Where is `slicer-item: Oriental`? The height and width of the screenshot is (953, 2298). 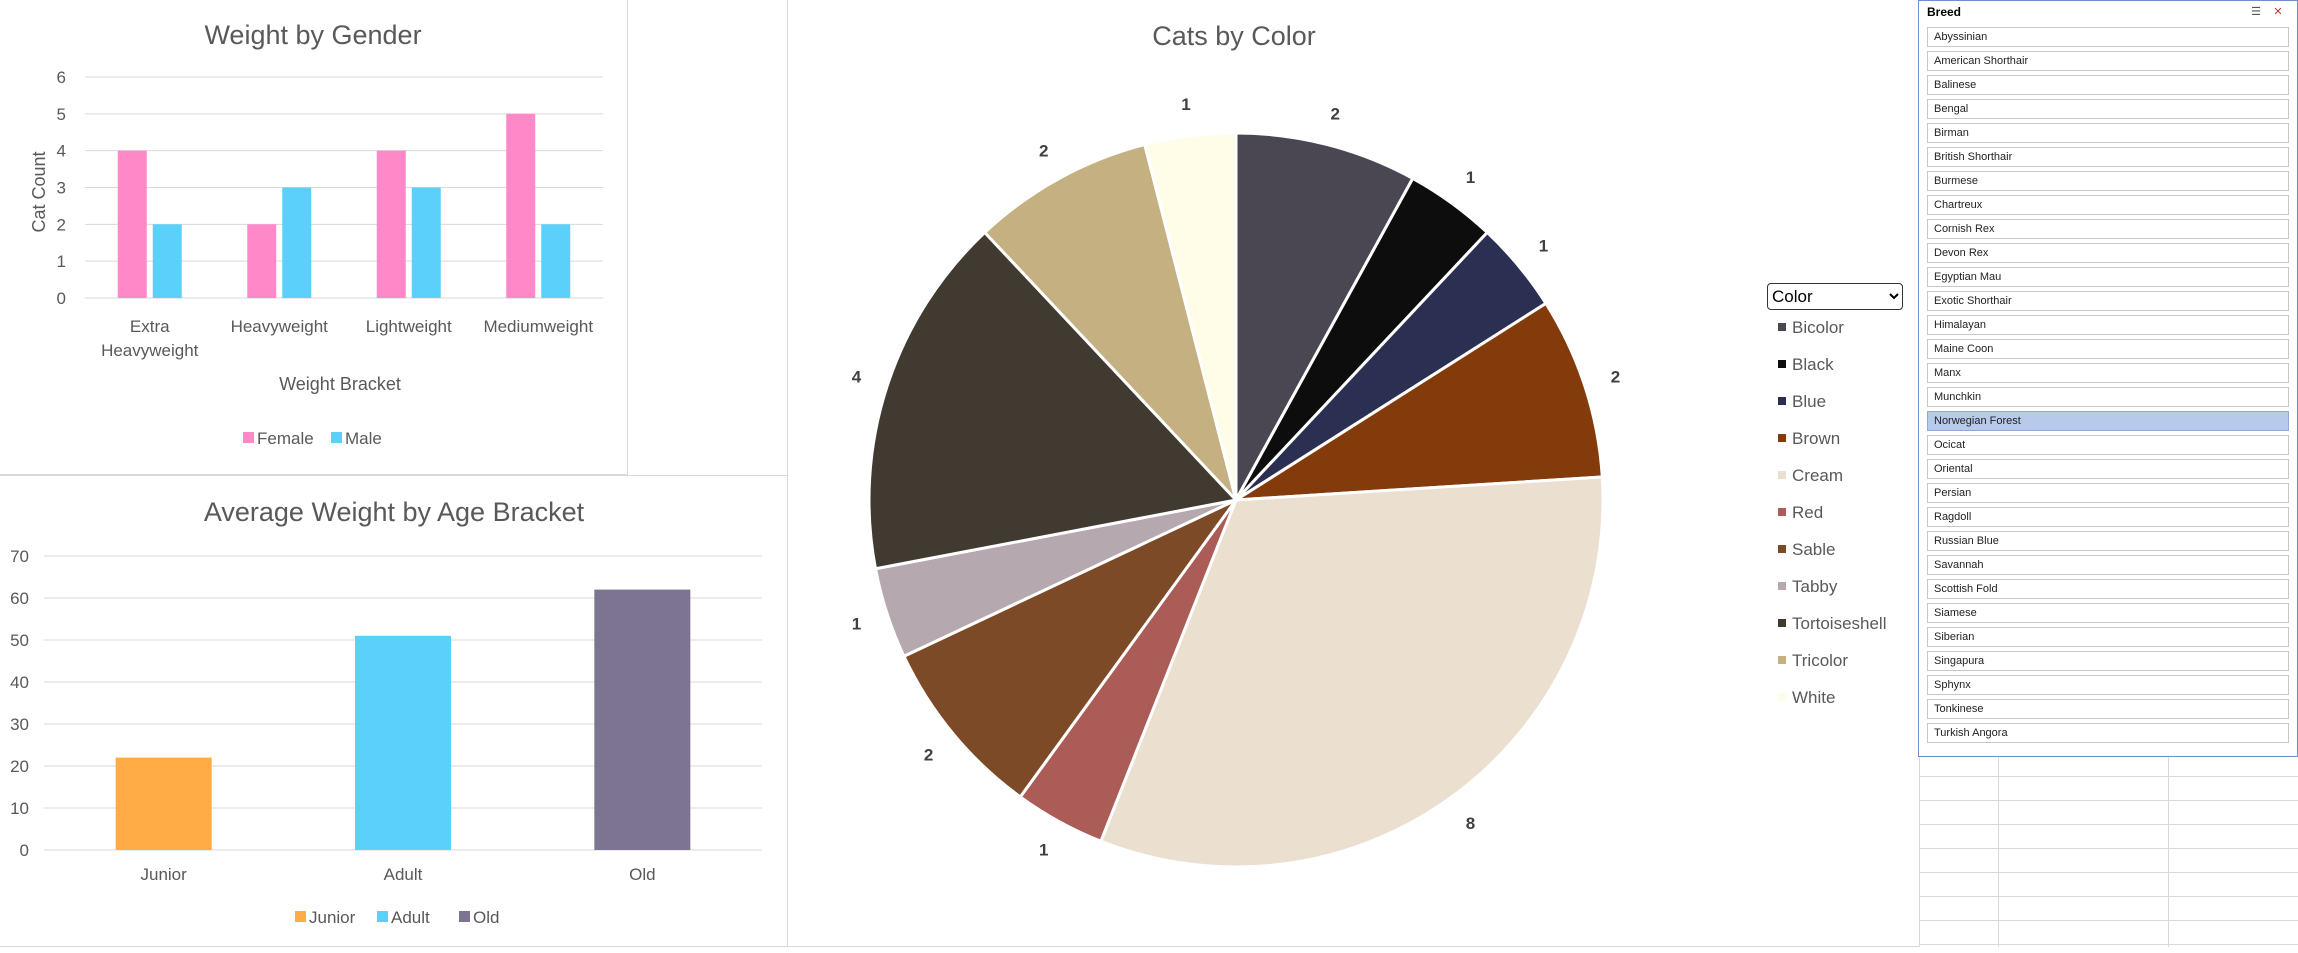 slicer-item: Oriental is located at coordinates (2108, 469).